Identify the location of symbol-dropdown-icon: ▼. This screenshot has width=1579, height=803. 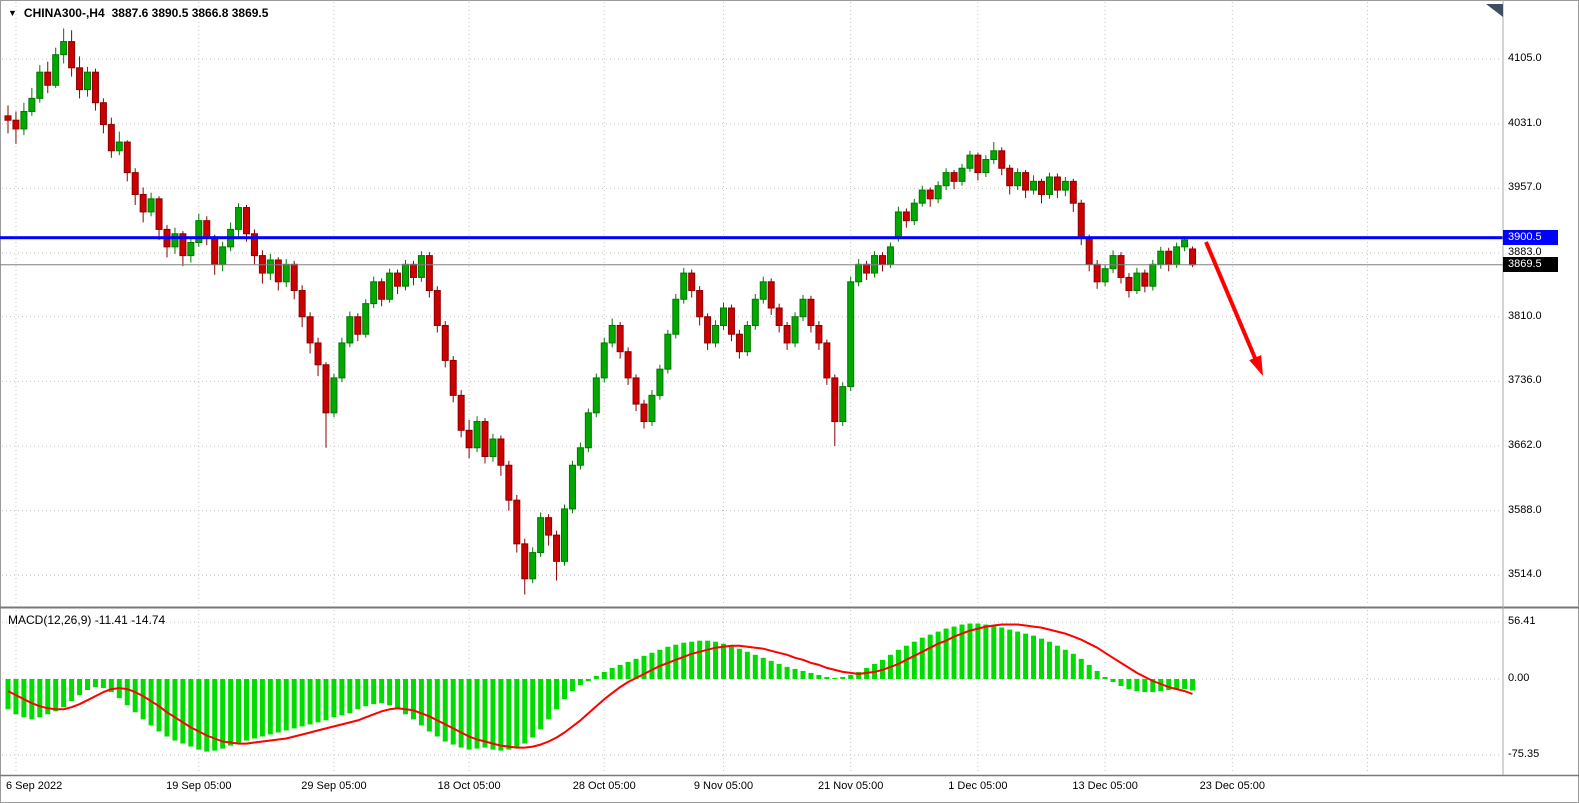
(12, 13).